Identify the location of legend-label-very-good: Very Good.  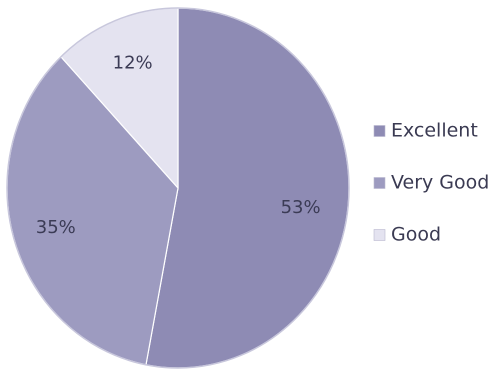
(440, 183).